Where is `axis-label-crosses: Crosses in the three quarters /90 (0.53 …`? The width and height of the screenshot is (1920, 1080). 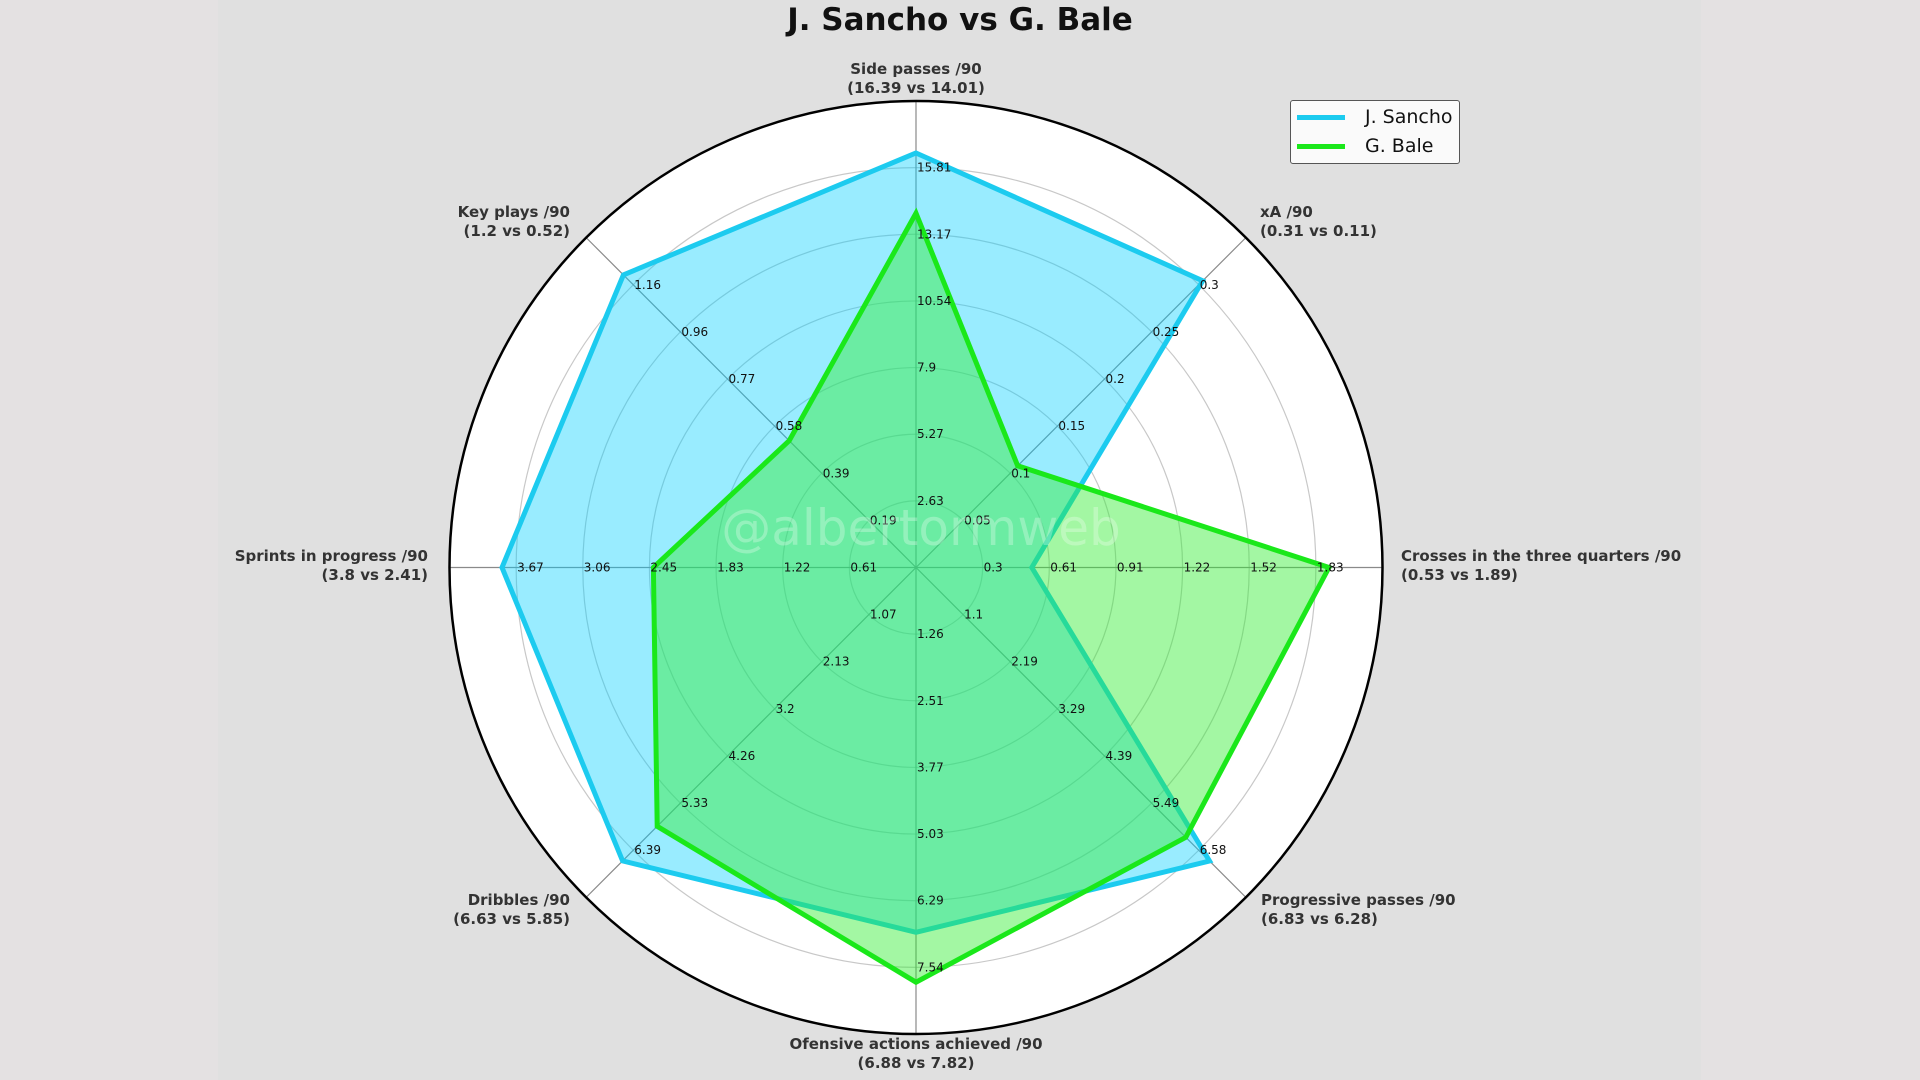 axis-label-crosses: Crosses in the three quarters /90 (0.53 … is located at coordinates (1541, 565).